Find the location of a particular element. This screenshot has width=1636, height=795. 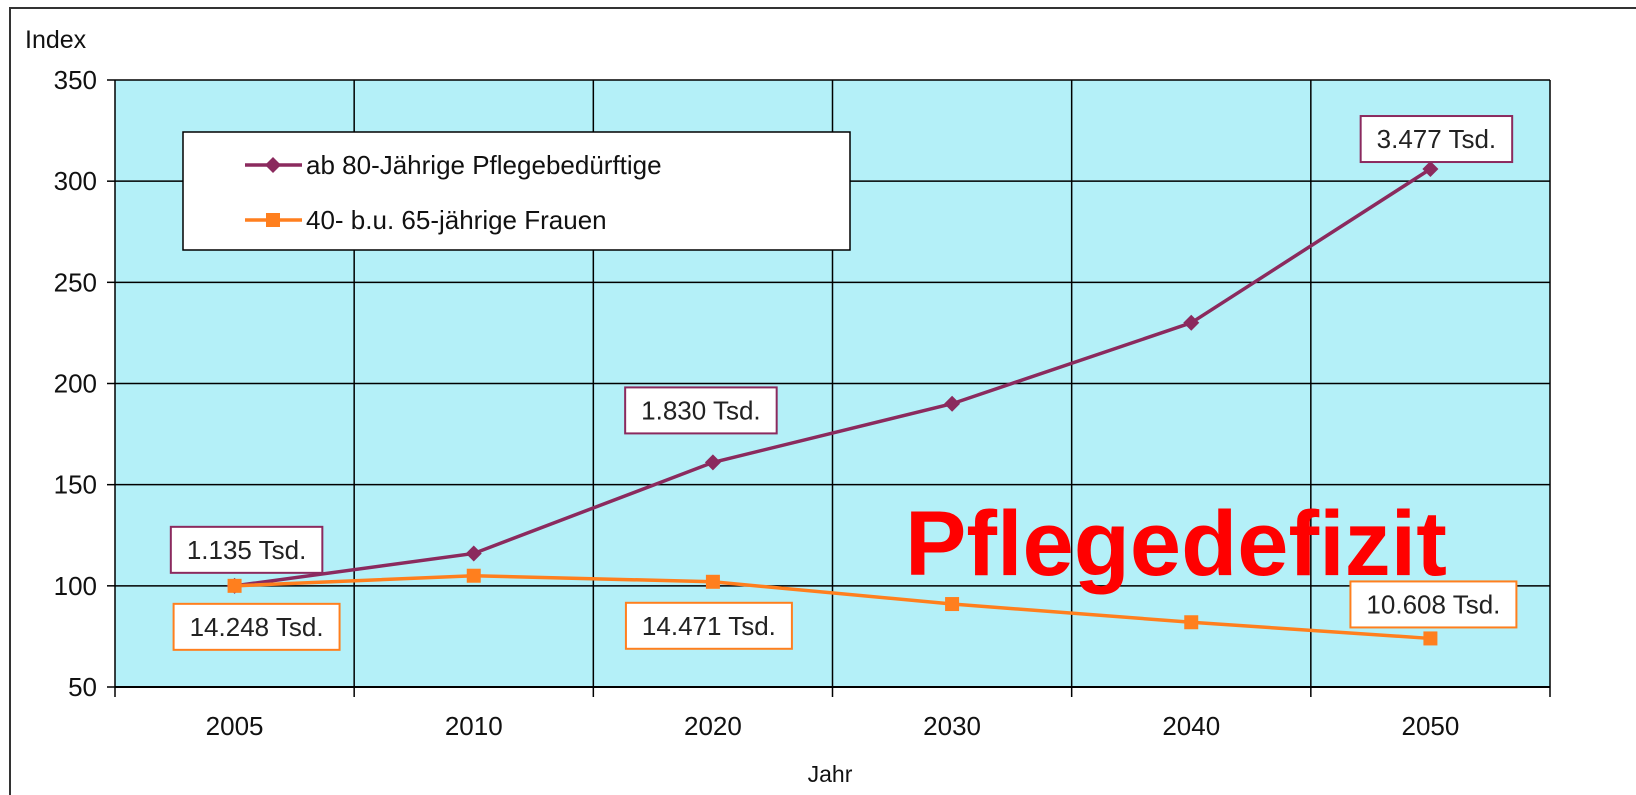

annotation-text: 1.830 Tsd. is located at coordinates (701, 410).